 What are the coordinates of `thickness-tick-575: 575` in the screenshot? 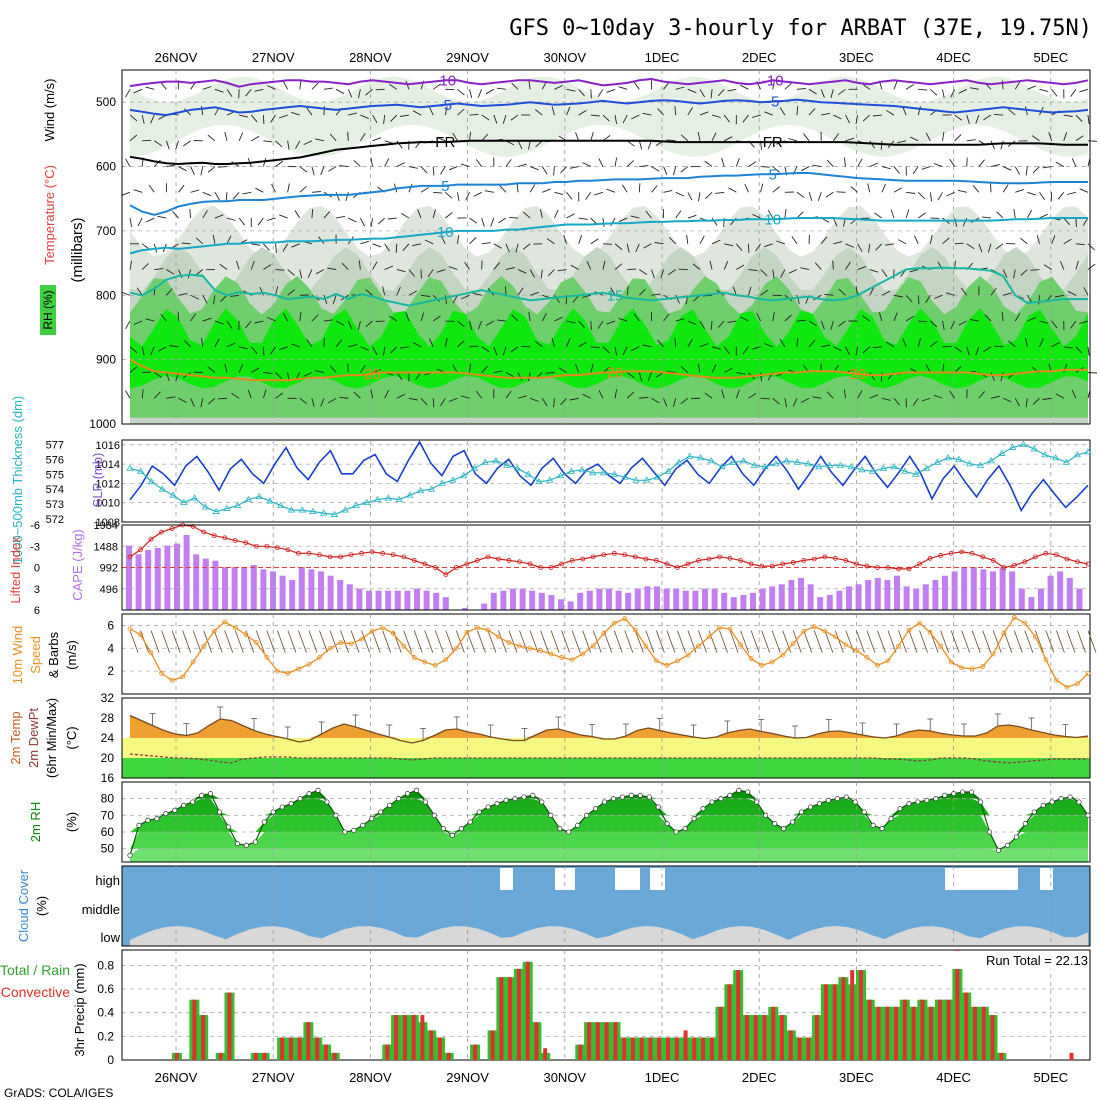 It's located at (55, 475).